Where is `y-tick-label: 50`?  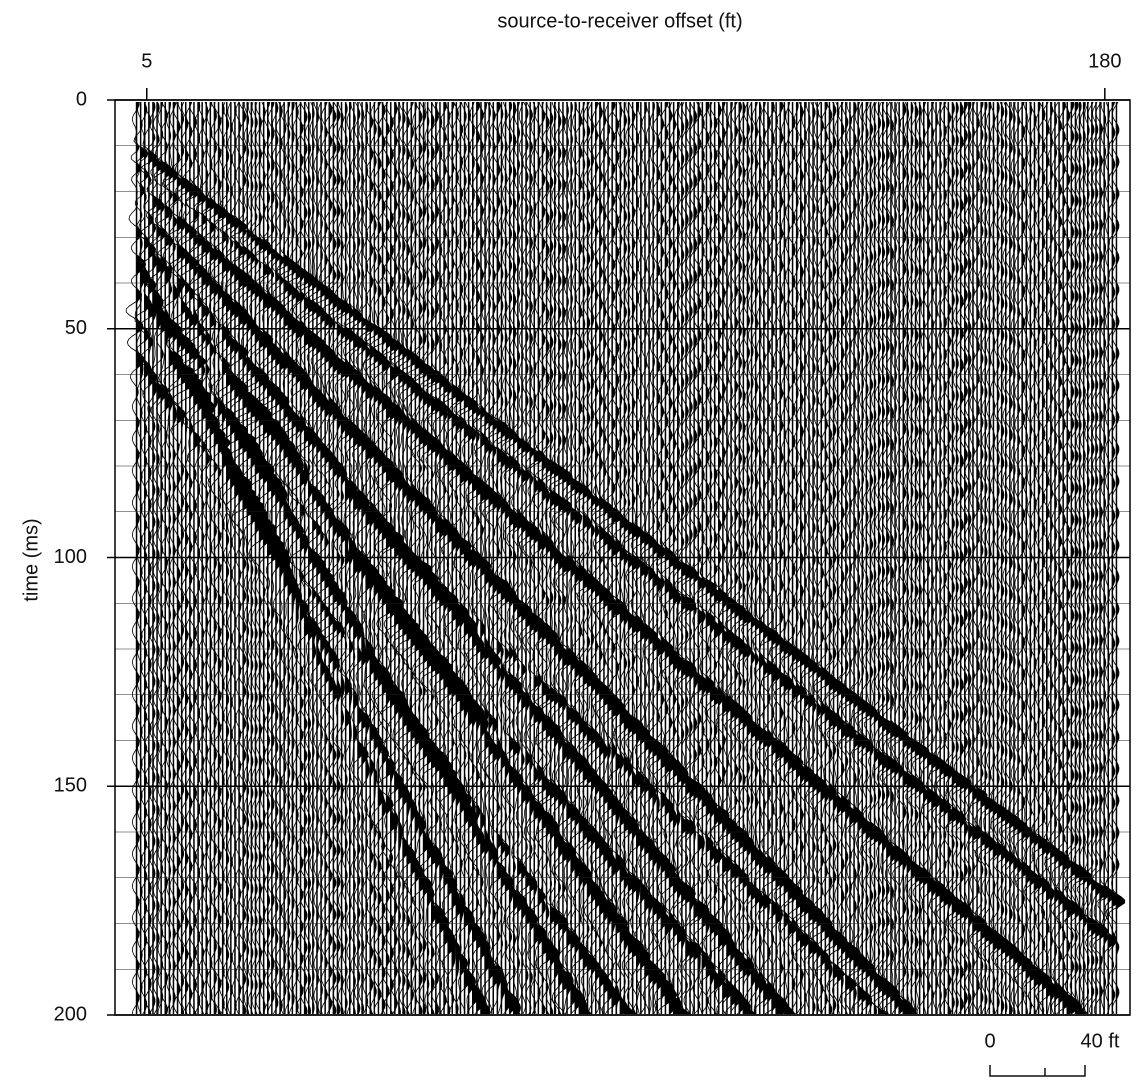
y-tick-label: 50 is located at coordinates (76, 328).